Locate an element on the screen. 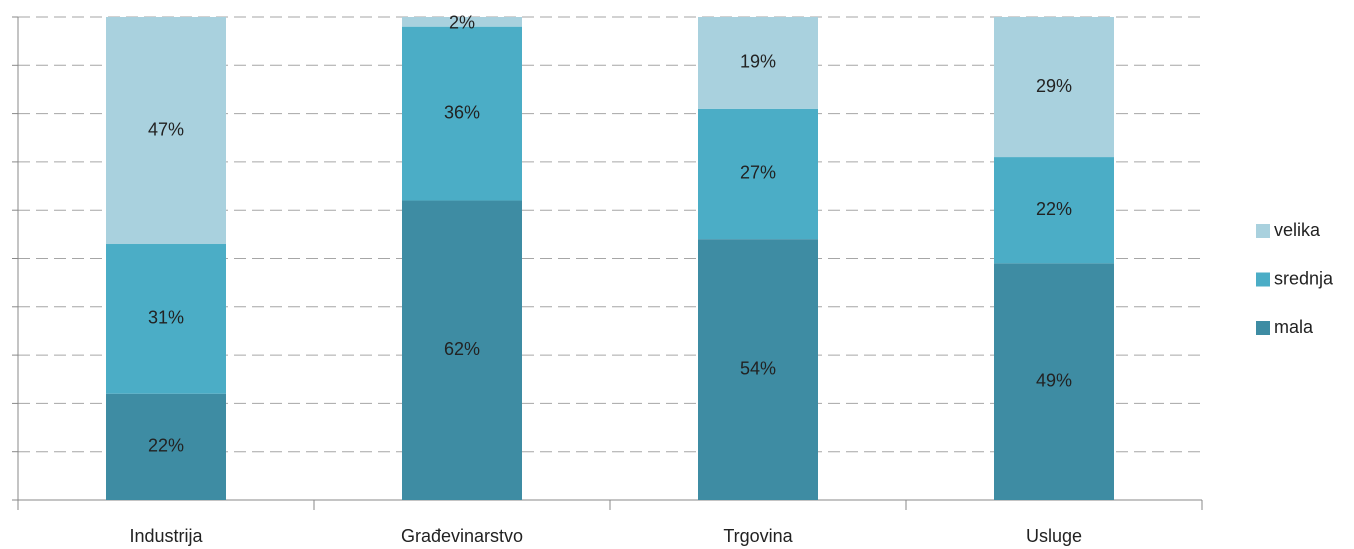 Image resolution: width=1354 pixels, height=549 pixels. value-label: 31% is located at coordinates (166, 318).